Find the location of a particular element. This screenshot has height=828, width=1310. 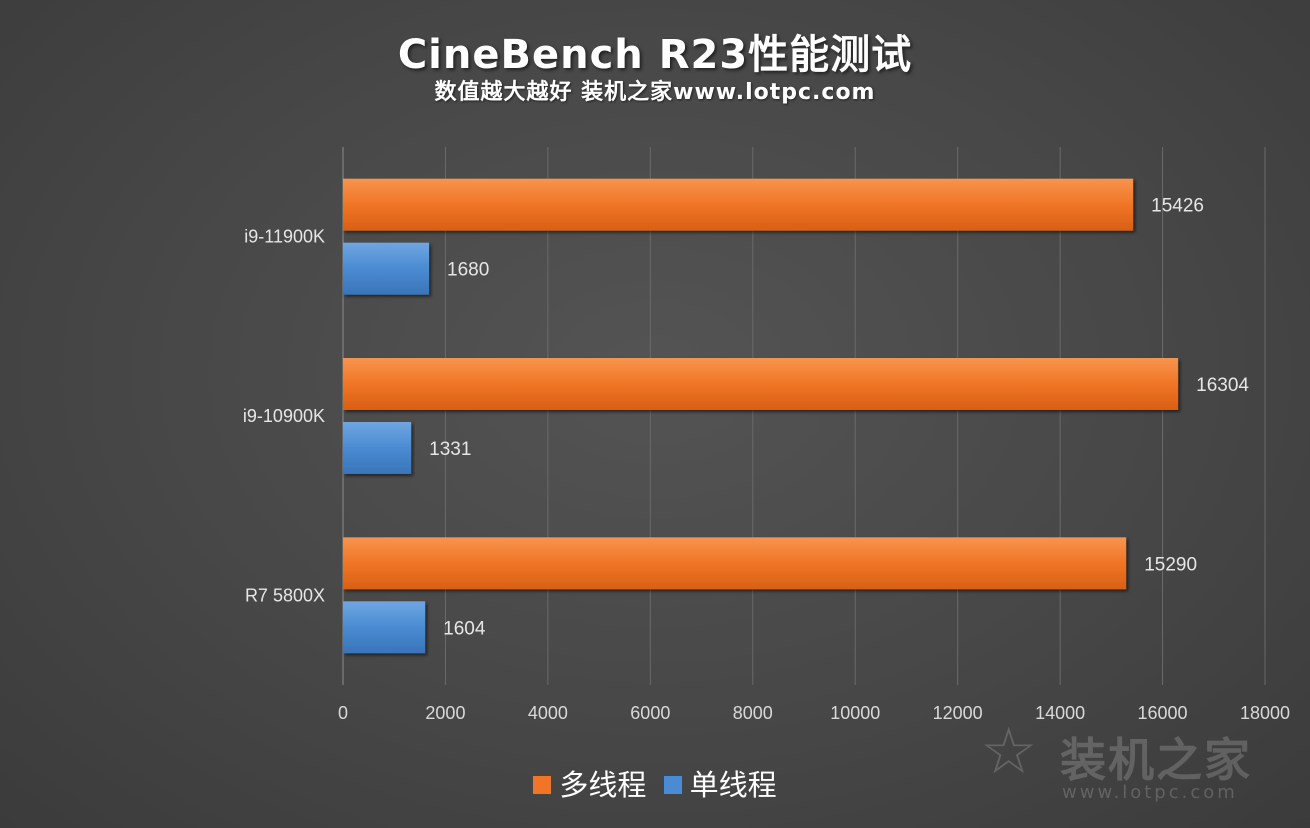

x-tick-label: 14000 is located at coordinates (1060, 713).